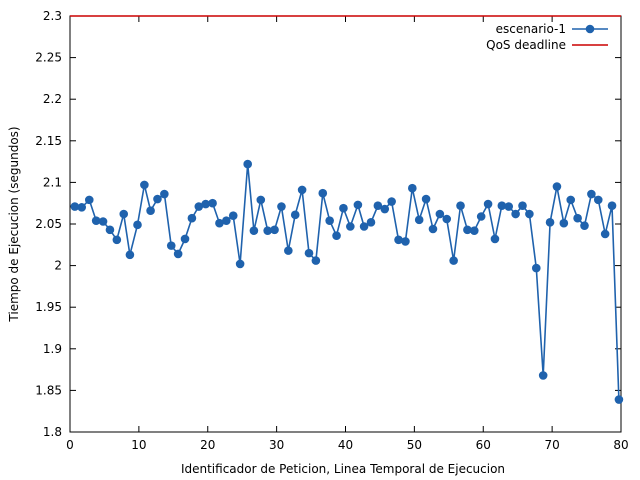  Describe the element at coordinates (52, 16) in the screenshot. I see `y-tick-label: 2.3` at that location.